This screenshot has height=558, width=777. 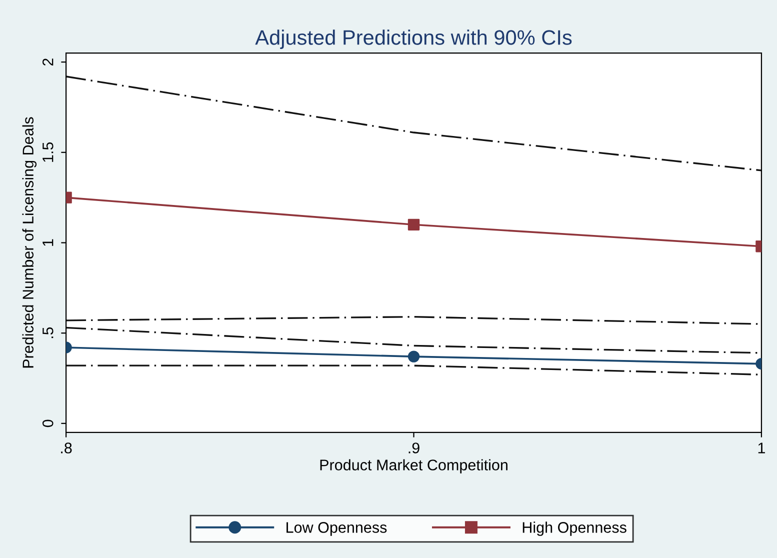 I want to click on y-tick-label: 2, so click(x=48, y=62).